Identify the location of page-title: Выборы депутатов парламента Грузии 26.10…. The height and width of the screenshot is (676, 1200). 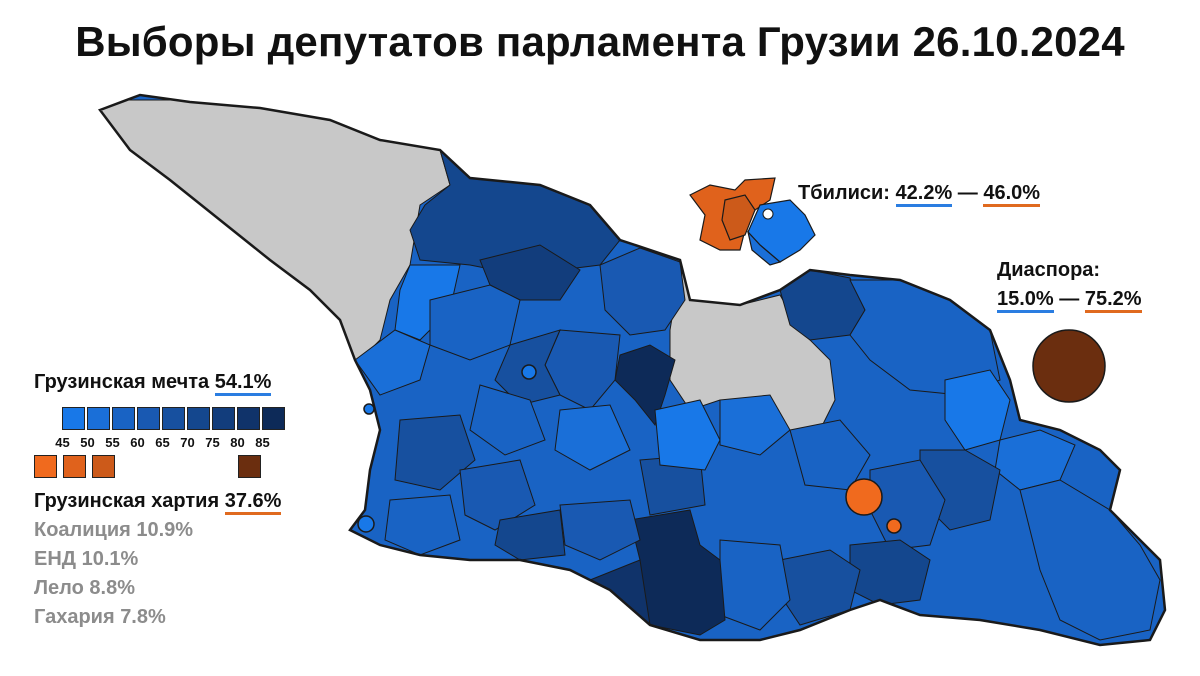
(600, 41).